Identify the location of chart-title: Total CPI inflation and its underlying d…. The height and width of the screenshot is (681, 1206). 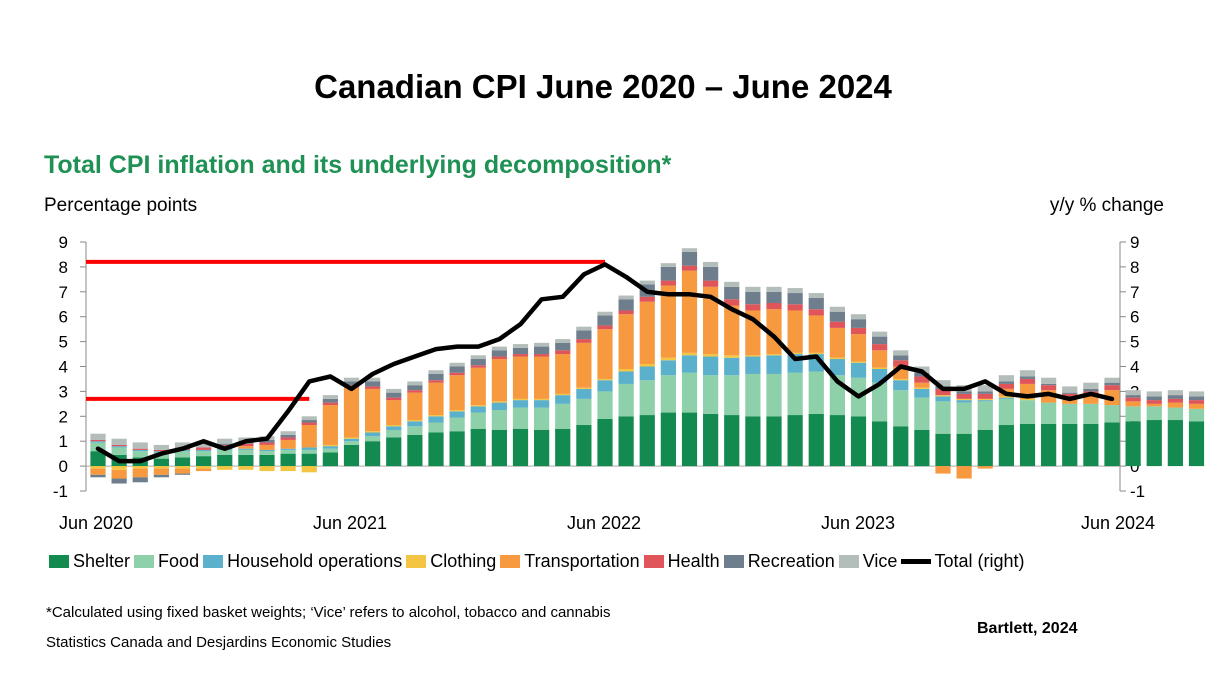
(358, 165).